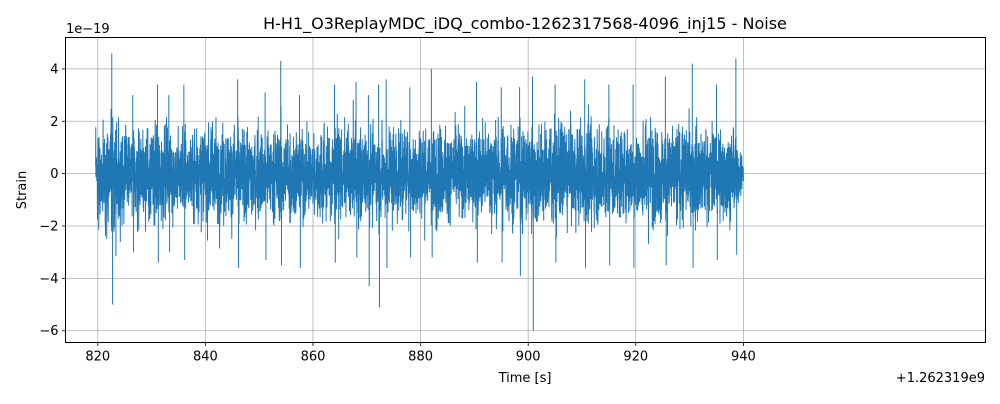 Image resolution: width=1000 pixels, height=404 pixels. Describe the element at coordinates (54, 174) in the screenshot. I see `y-tick-label: 0` at that location.